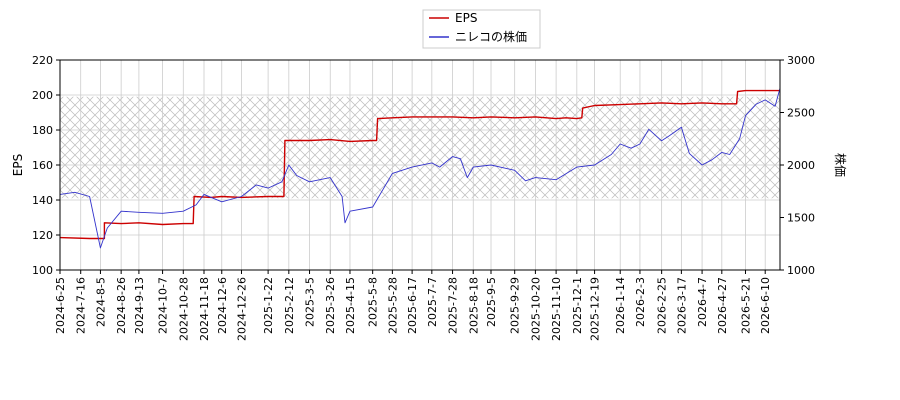  What do you see at coordinates (722, 305) in the screenshot?
I see `x-tick-label: 2026-4-27` at bounding box center [722, 305].